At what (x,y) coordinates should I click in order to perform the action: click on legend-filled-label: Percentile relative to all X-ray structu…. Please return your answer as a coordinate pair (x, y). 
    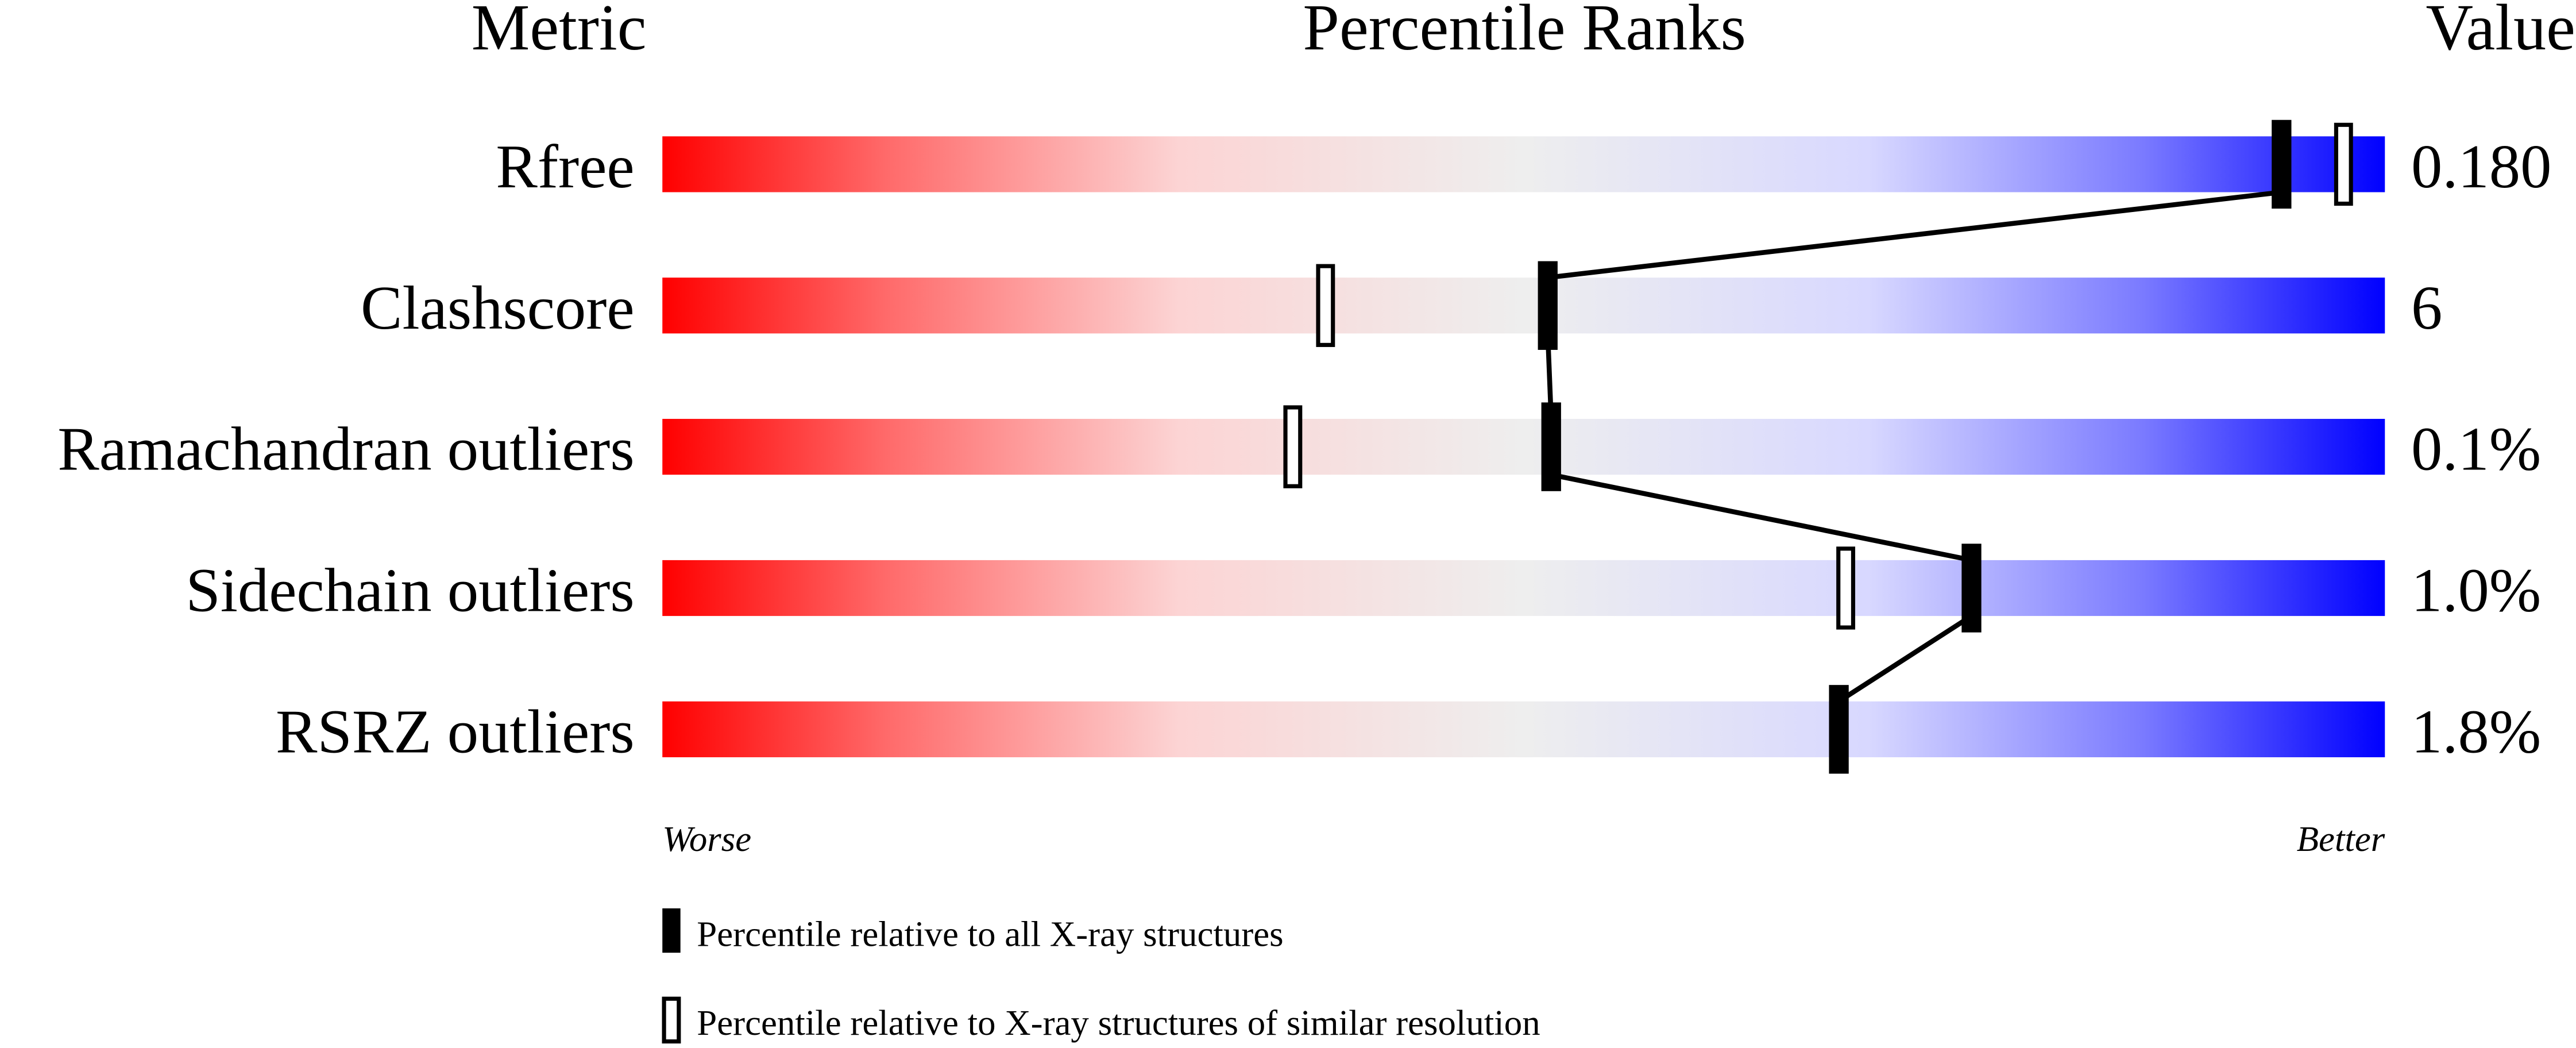
    Looking at the image, I should click on (990, 934).